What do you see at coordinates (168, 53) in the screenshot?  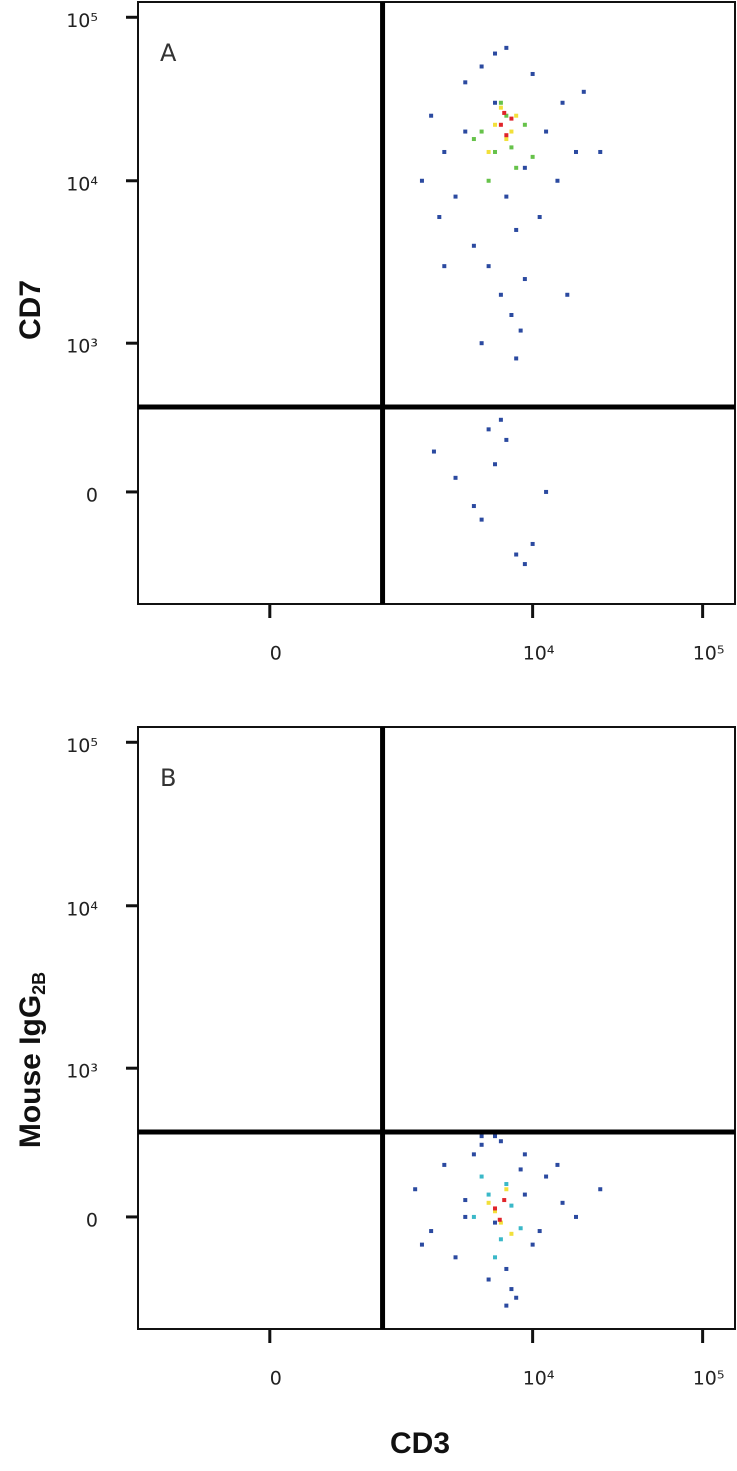 I see `panel-letter: A` at bounding box center [168, 53].